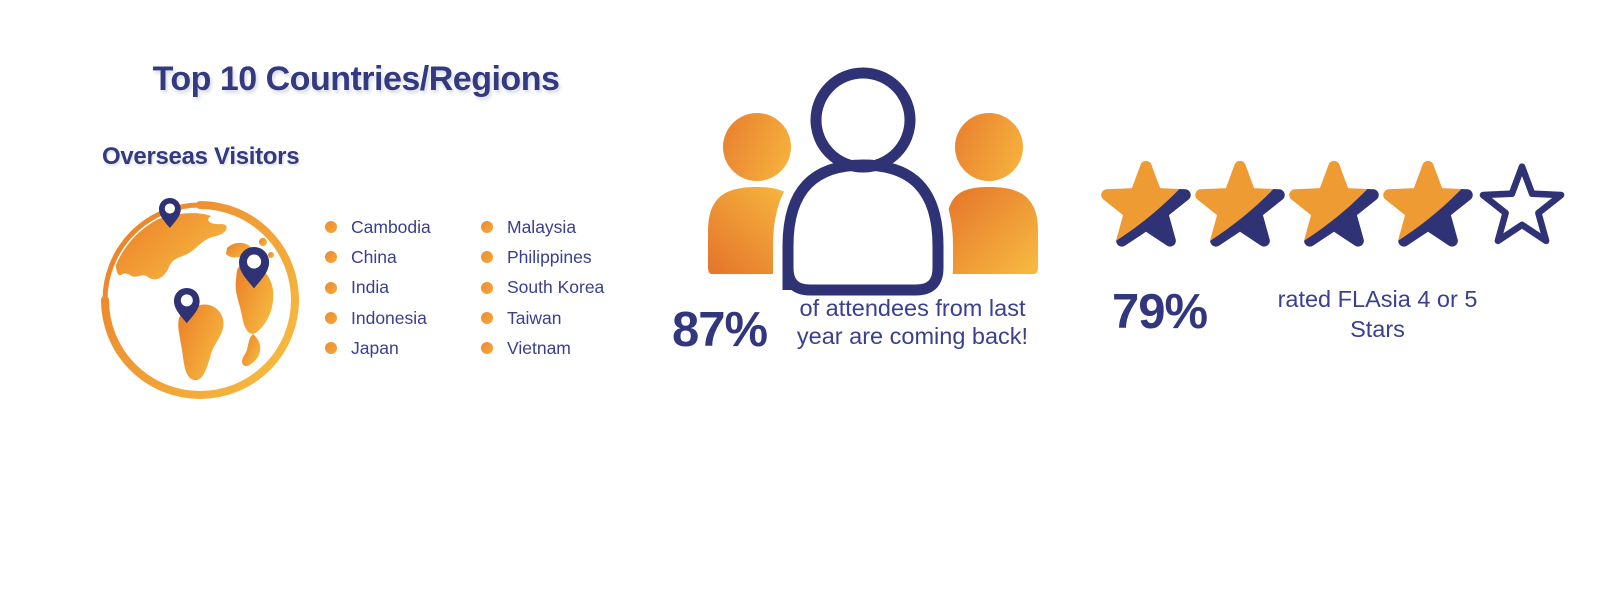  I want to click on country-item: Japan, so click(378, 348).